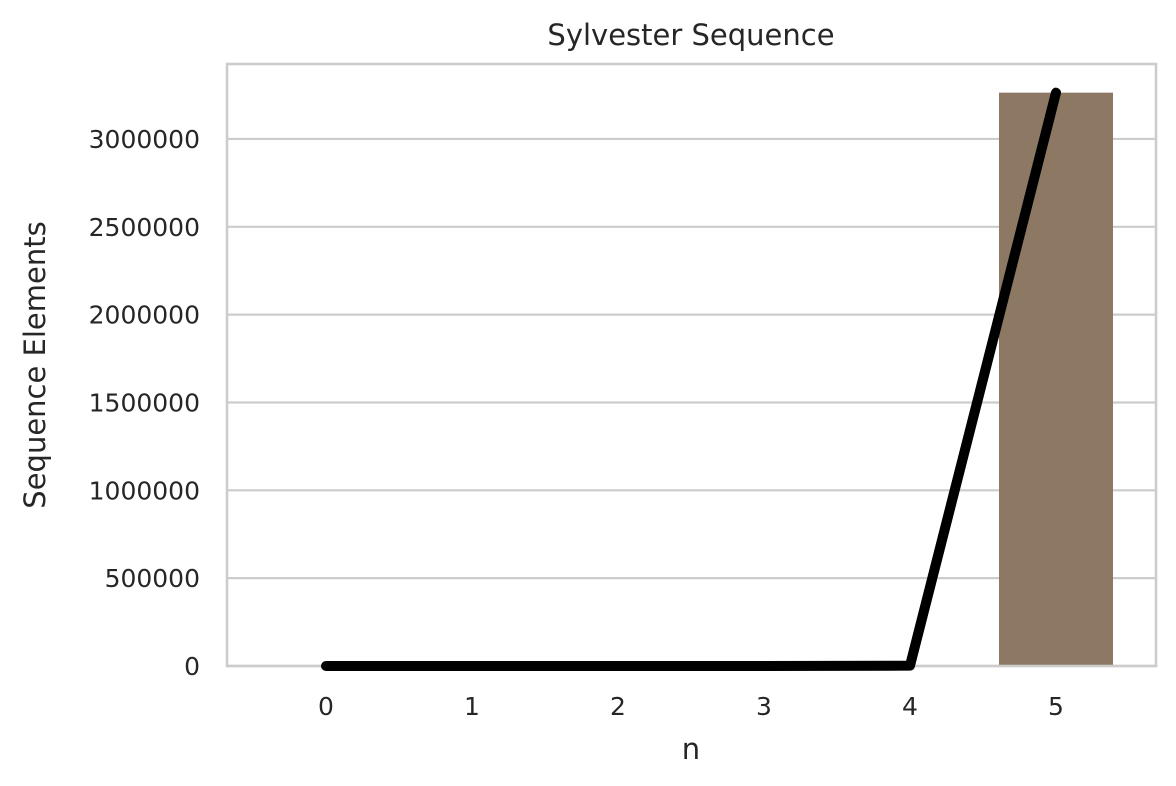 The width and height of the screenshot is (1176, 786). I want to click on y-axis-label: Sequence Elements, so click(35, 364).